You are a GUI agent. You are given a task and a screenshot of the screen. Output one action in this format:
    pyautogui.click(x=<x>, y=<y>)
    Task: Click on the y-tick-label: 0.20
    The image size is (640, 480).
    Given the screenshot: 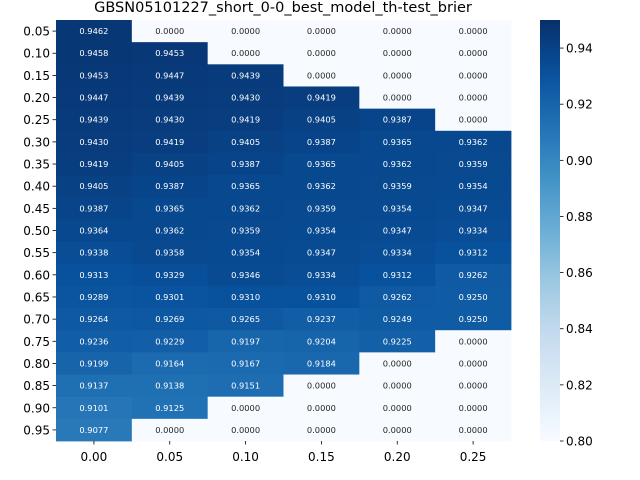 What is the action you would take?
    pyautogui.click(x=36, y=98)
    